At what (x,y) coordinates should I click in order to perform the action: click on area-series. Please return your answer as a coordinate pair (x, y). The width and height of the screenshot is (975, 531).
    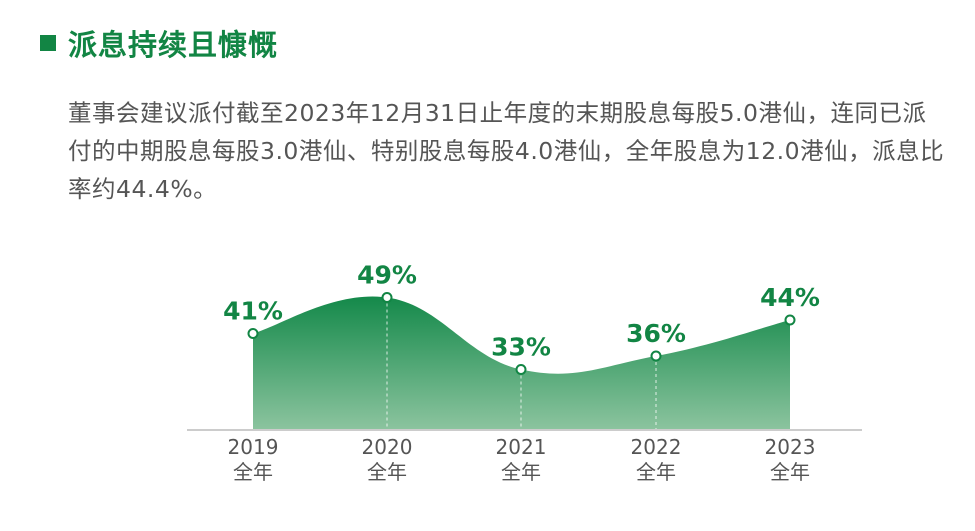
    Looking at the image, I should click on (521, 363).